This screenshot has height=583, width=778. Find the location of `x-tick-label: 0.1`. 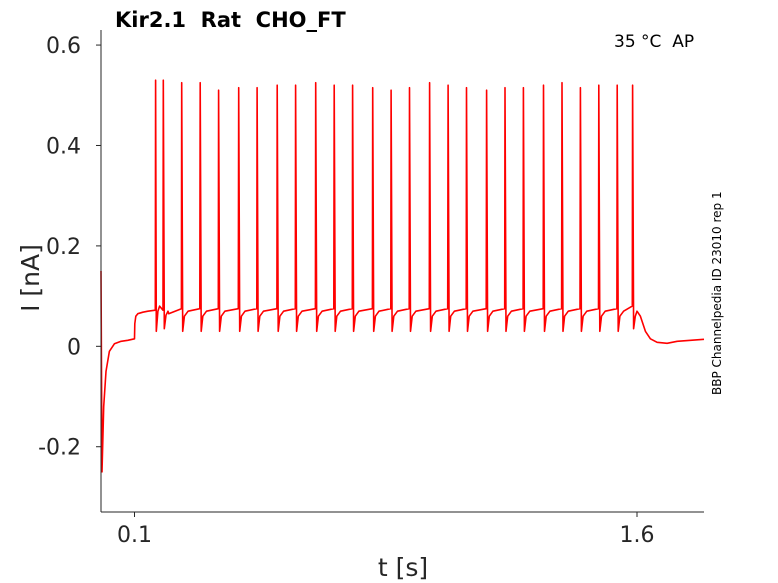

x-tick-label: 0.1 is located at coordinates (134, 535).